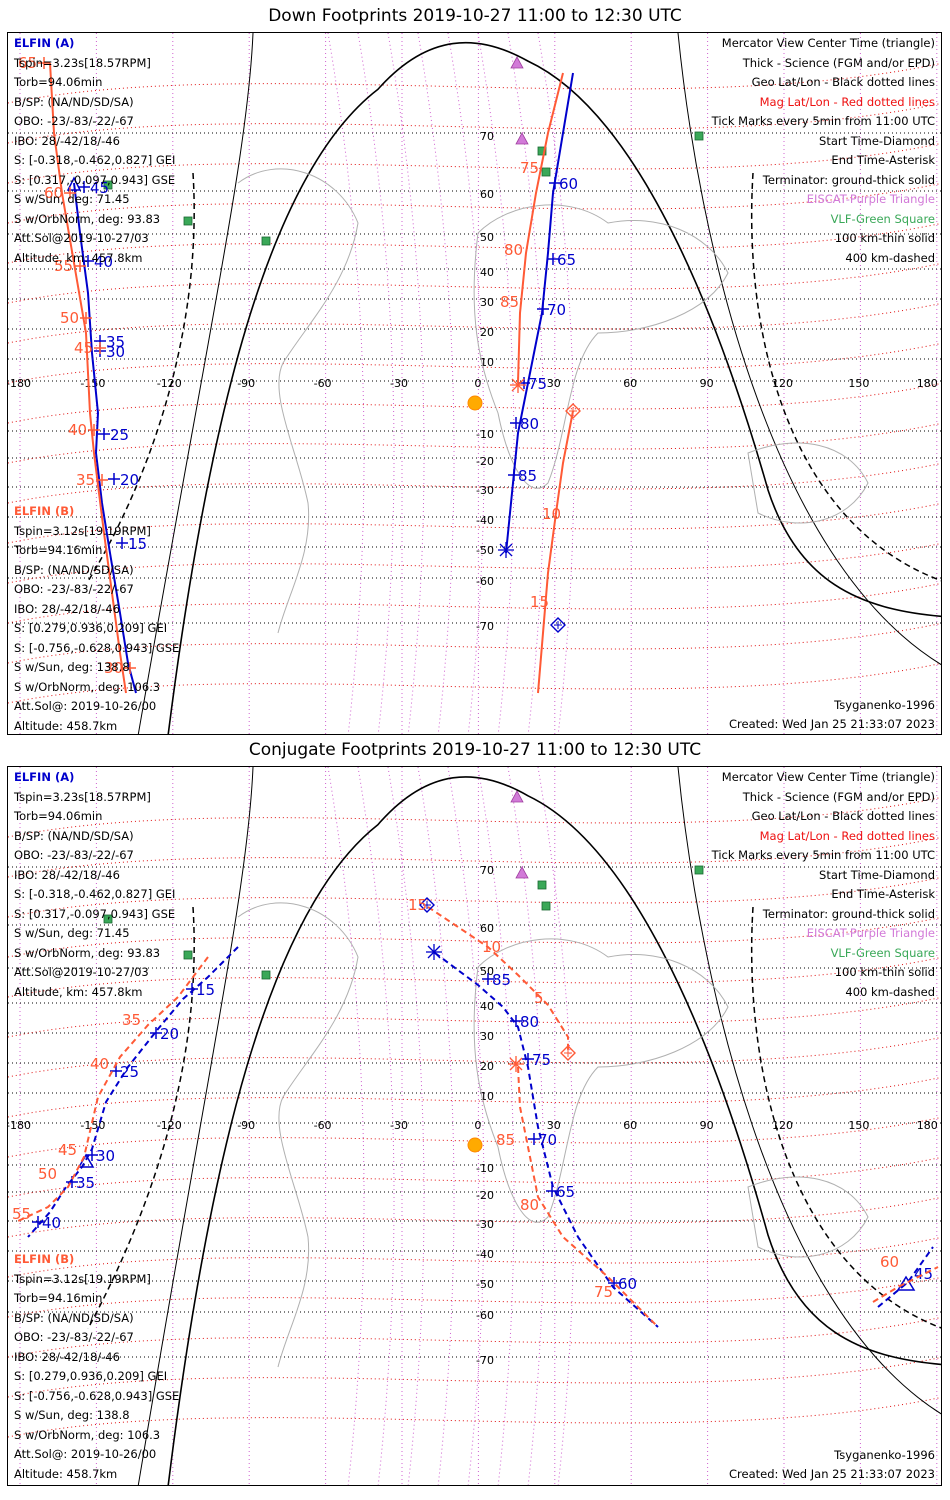 Image resolution: width=950 pixels, height=1500 pixels. Describe the element at coordinates (923, 1274) in the screenshot. I see `elfin-a-time-label: 45` at that location.